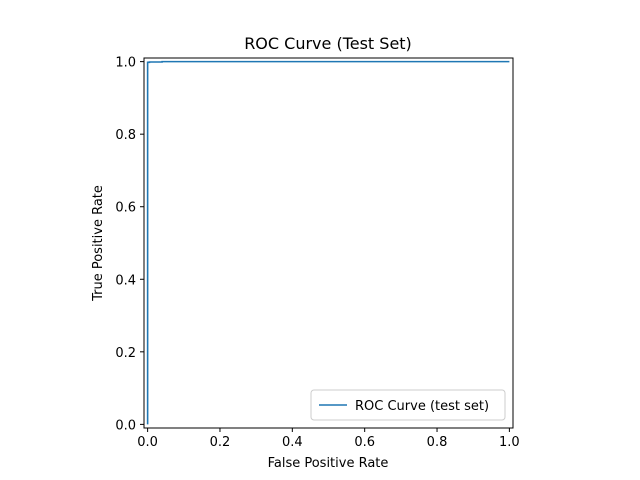 The width and height of the screenshot is (640, 480). I want to click on x-axis-label: False Positive Rate, so click(328, 463).